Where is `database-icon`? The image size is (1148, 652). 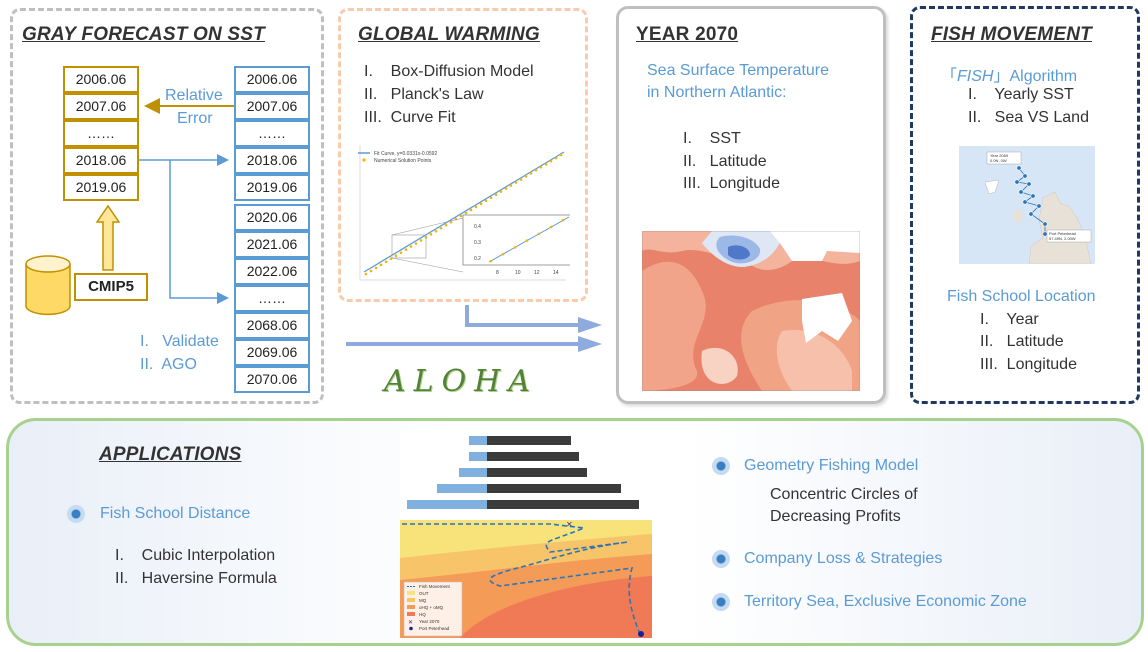
database-icon is located at coordinates (48, 285).